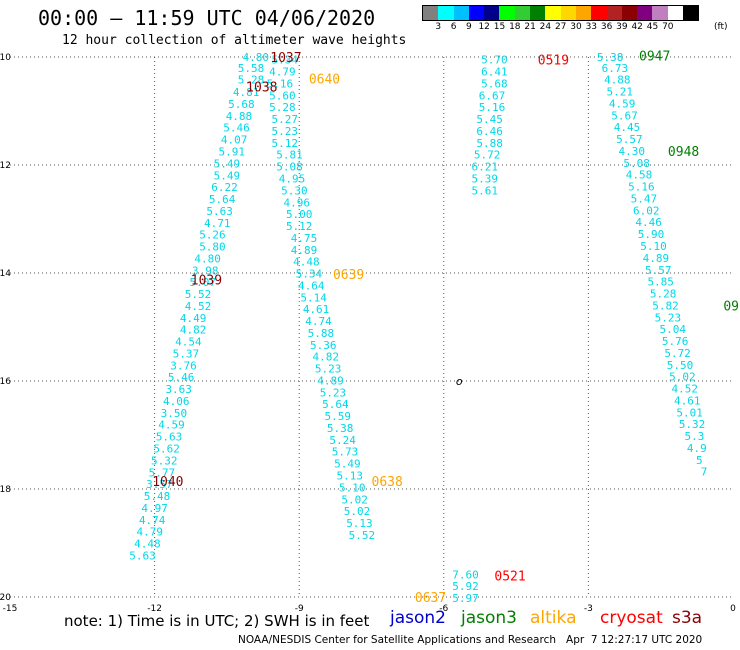 Image resolution: width=740 pixels, height=650 pixels. Describe the element at coordinates (637, 27) in the screenshot. I see `legend-label: 42` at that location.